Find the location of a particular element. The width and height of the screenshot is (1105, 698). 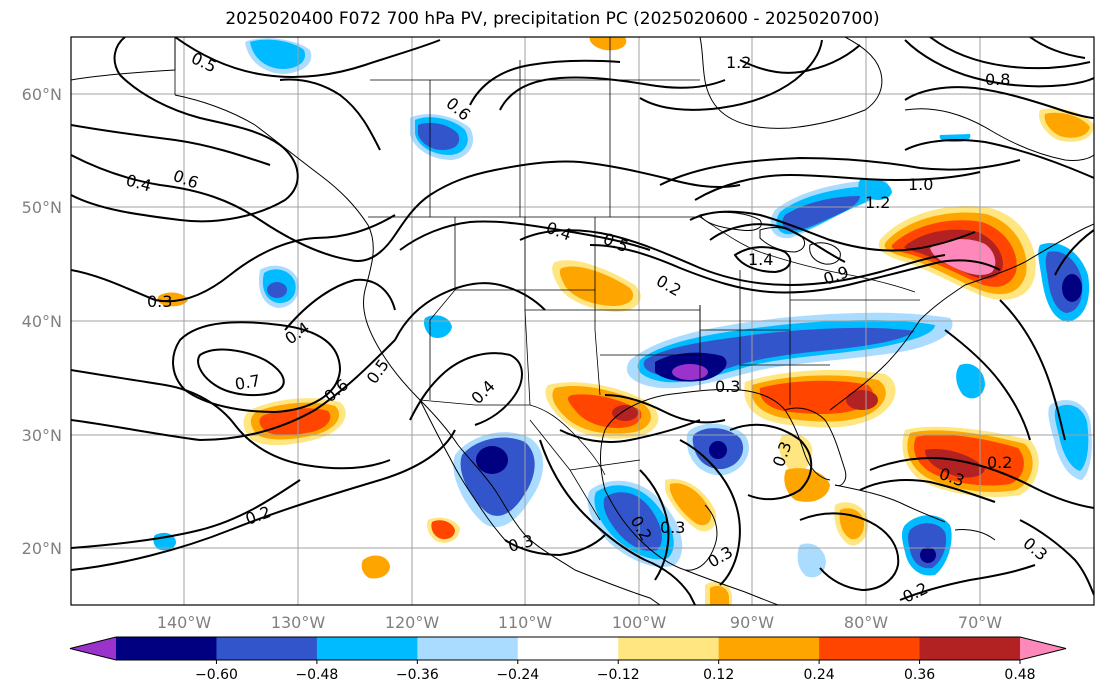

lon-label: 90°W is located at coordinates (752, 622).